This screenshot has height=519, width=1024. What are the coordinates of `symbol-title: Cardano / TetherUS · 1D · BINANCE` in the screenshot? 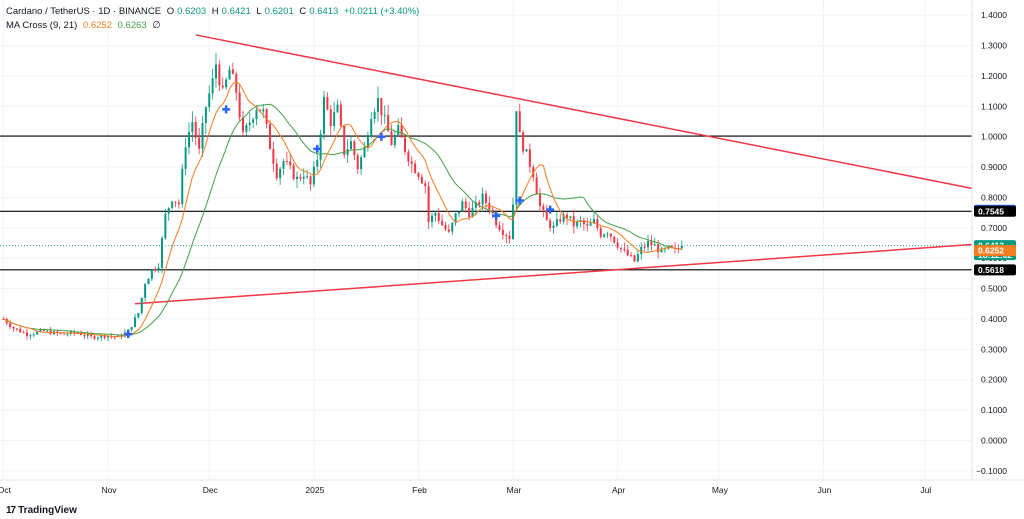 It's located at (84, 11).